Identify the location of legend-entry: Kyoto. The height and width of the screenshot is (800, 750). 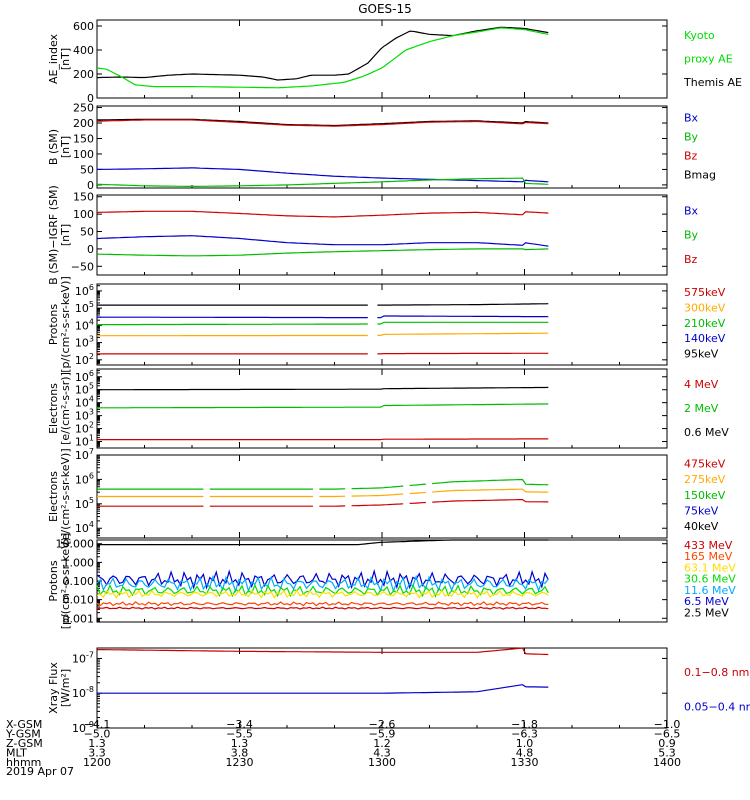
(699, 35).